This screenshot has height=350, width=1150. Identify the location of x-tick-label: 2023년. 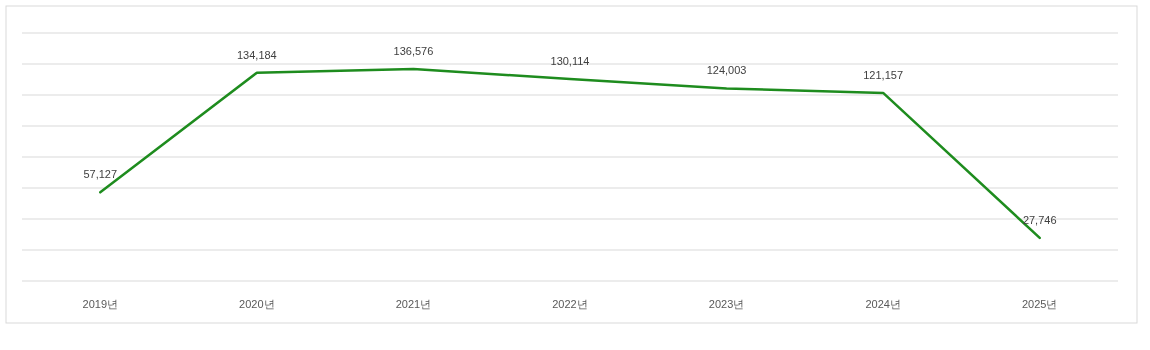
(726, 304).